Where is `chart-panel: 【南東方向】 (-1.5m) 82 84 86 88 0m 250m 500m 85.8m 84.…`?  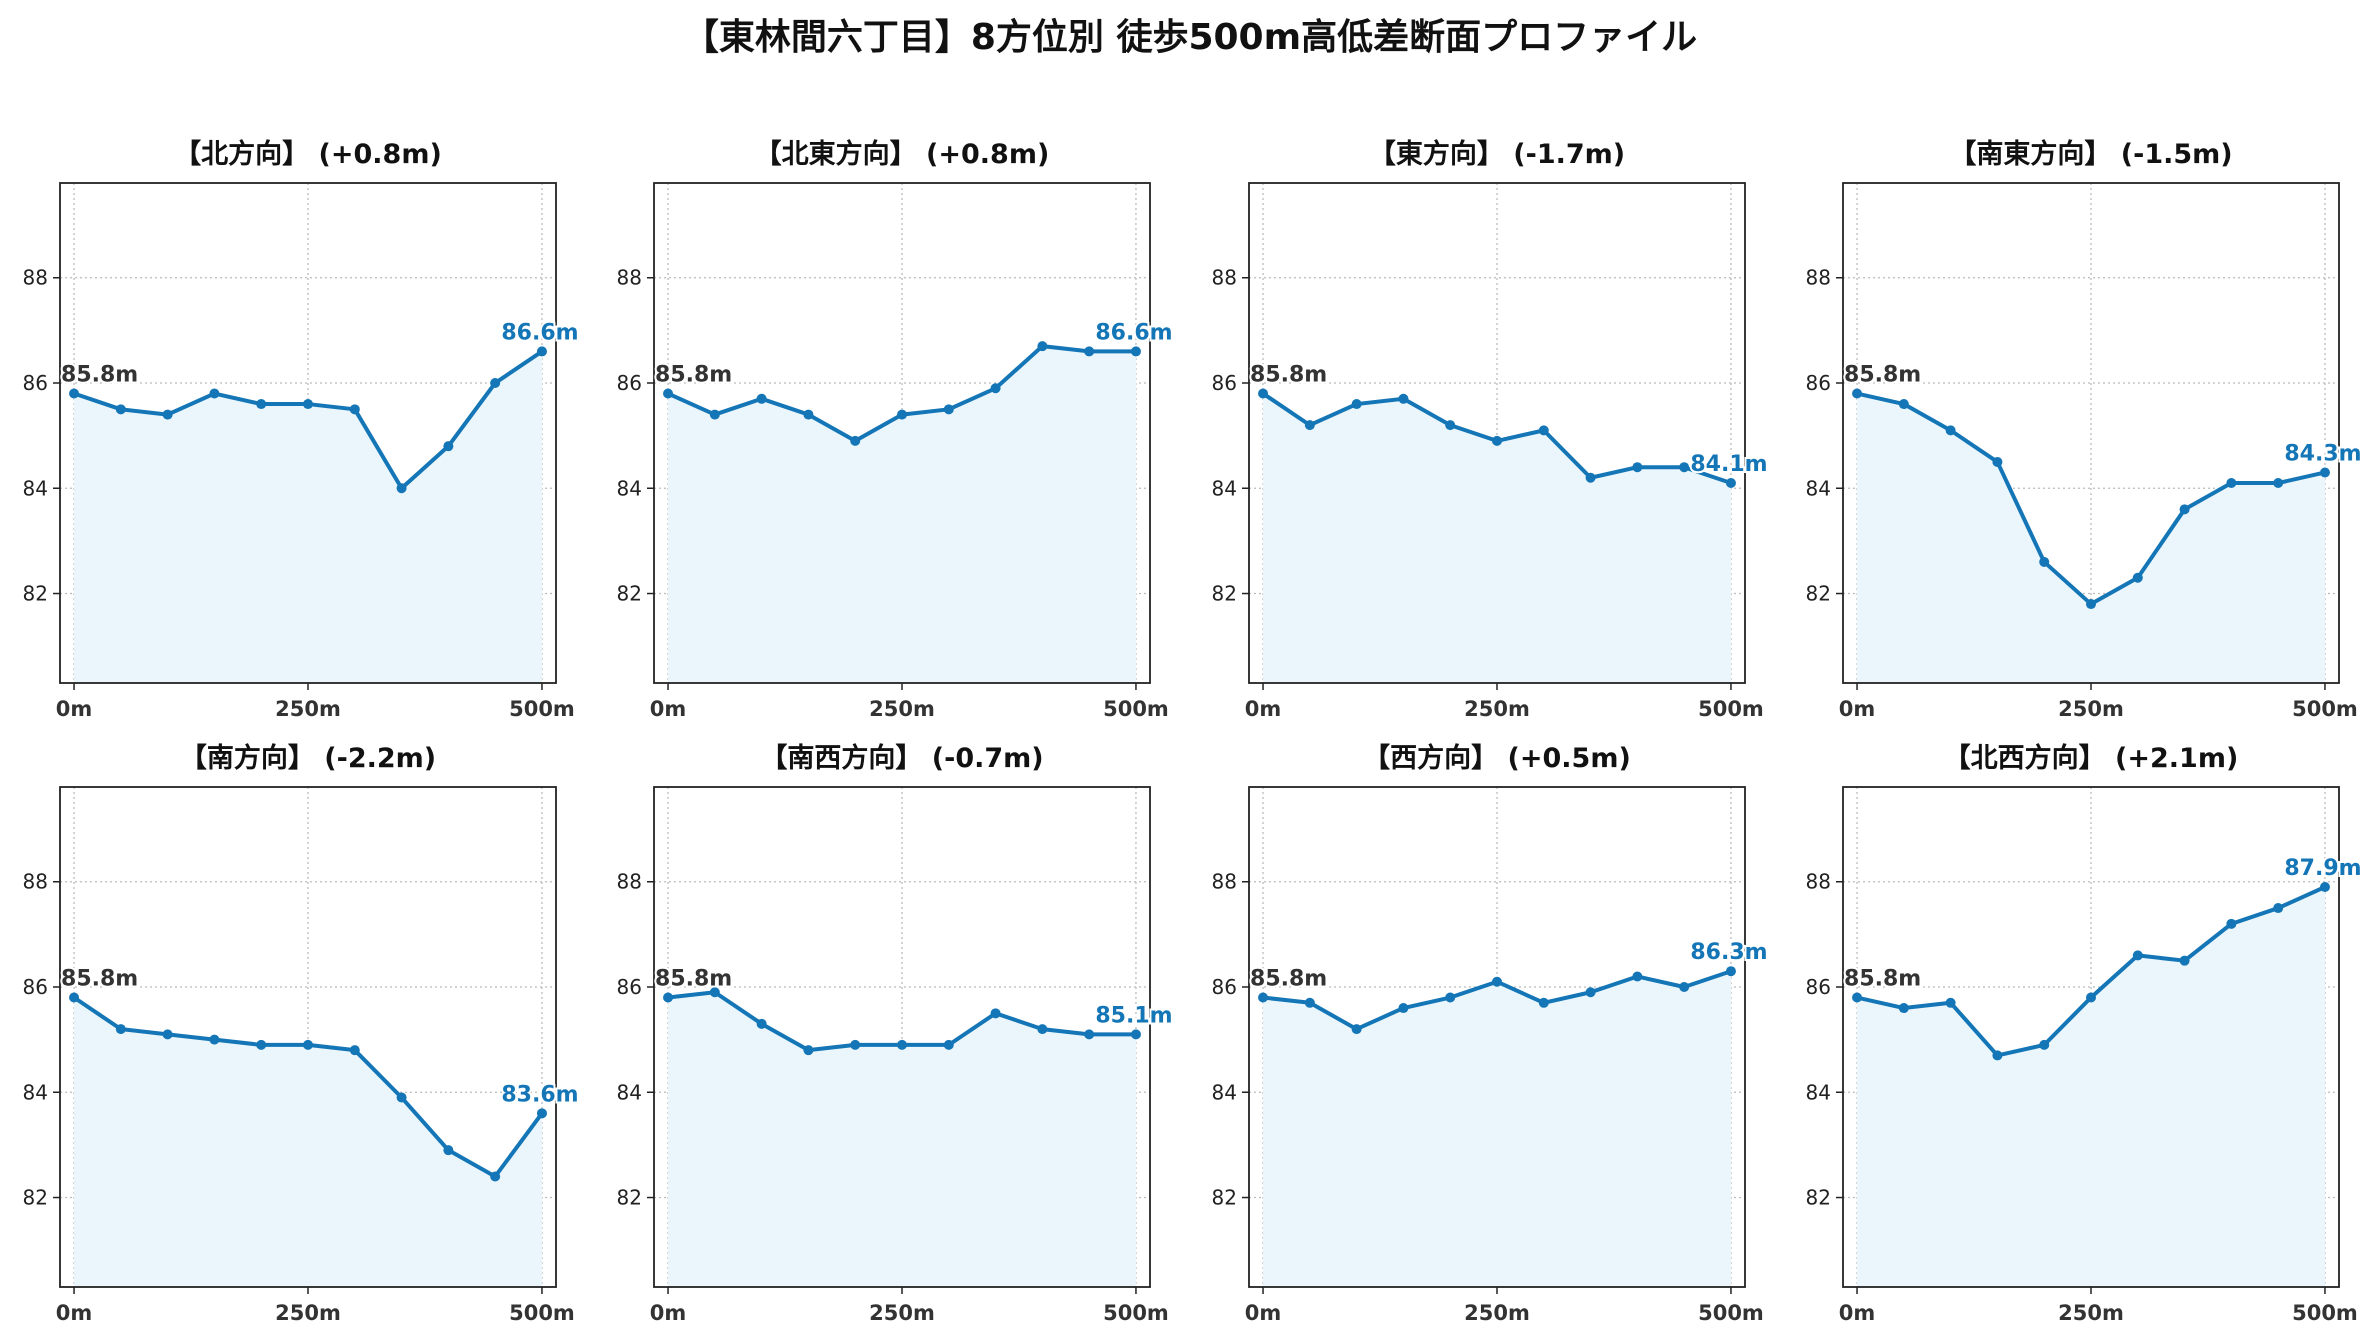
chart-panel: 【南東方向】 (-1.5m) 82 84 86 88 0m 250m 500m 85.8m 84.… is located at coordinates (2085, 429).